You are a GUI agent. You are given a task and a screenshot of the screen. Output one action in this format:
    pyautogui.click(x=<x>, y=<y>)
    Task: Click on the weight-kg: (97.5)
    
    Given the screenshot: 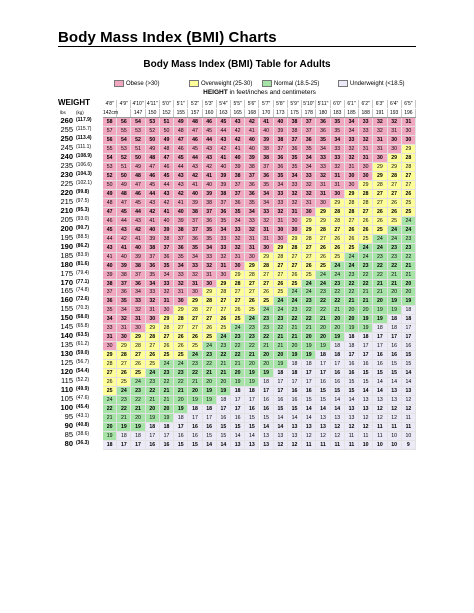 What is the action you would take?
    pyautogui.click(x=83, y=200)
    